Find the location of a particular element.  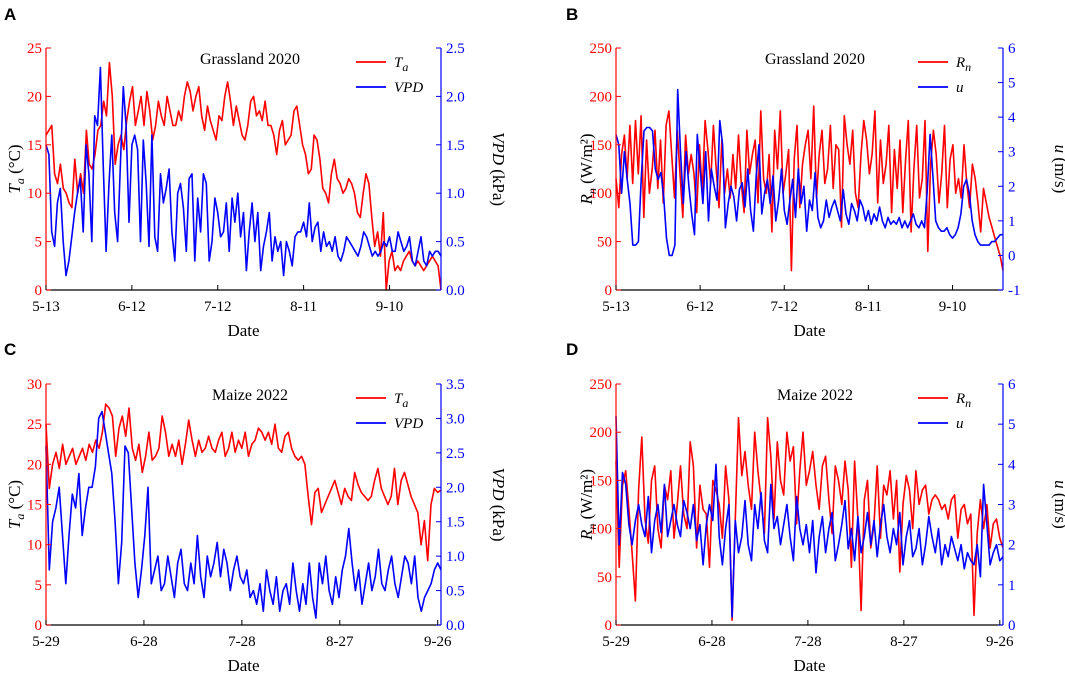

left-tick-label: 15 is located at coordinates (34, 146).